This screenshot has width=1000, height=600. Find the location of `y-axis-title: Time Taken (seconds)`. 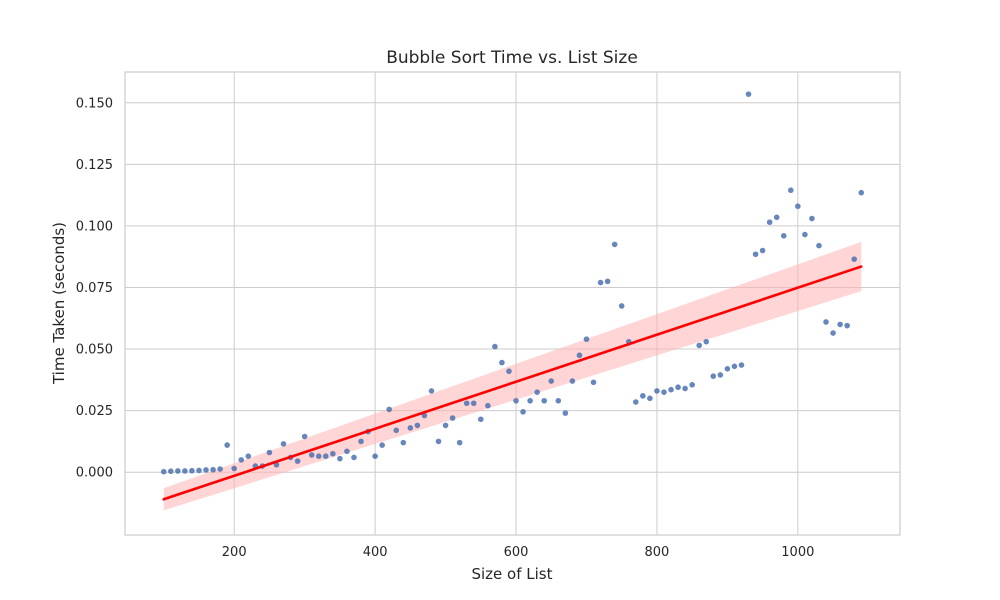

y-axis-title: Time Taken (seconds) is located at coordinates (59, 303).